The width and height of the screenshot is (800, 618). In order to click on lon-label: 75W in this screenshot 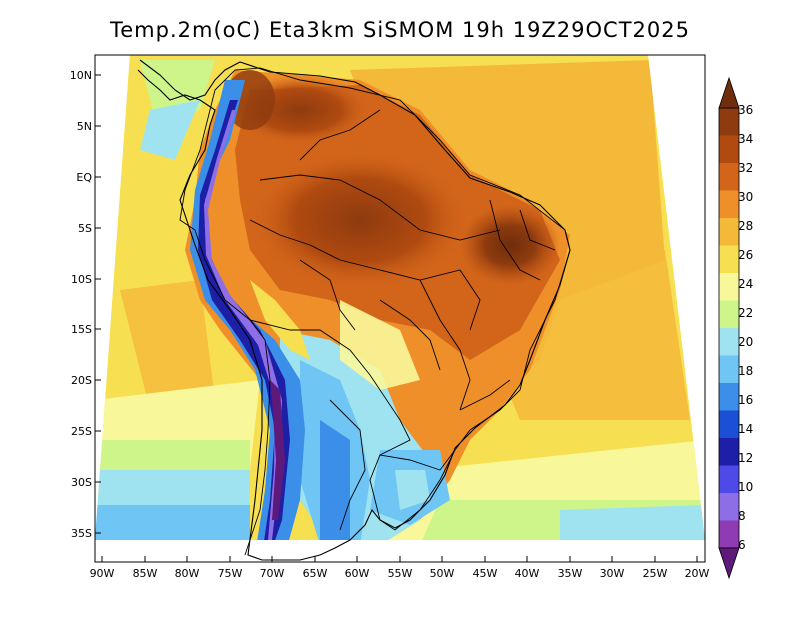, I will do `click(230, 573)`.